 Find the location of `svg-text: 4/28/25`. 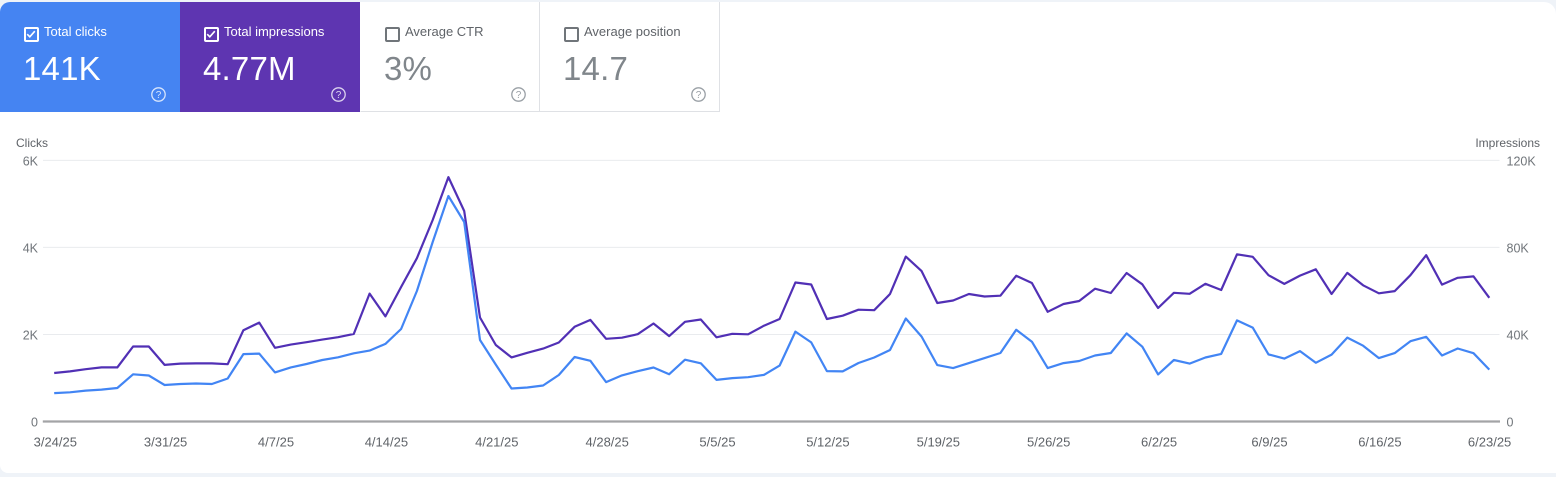

svg-text: 4/28/25 is located at coordinates (607, 442).